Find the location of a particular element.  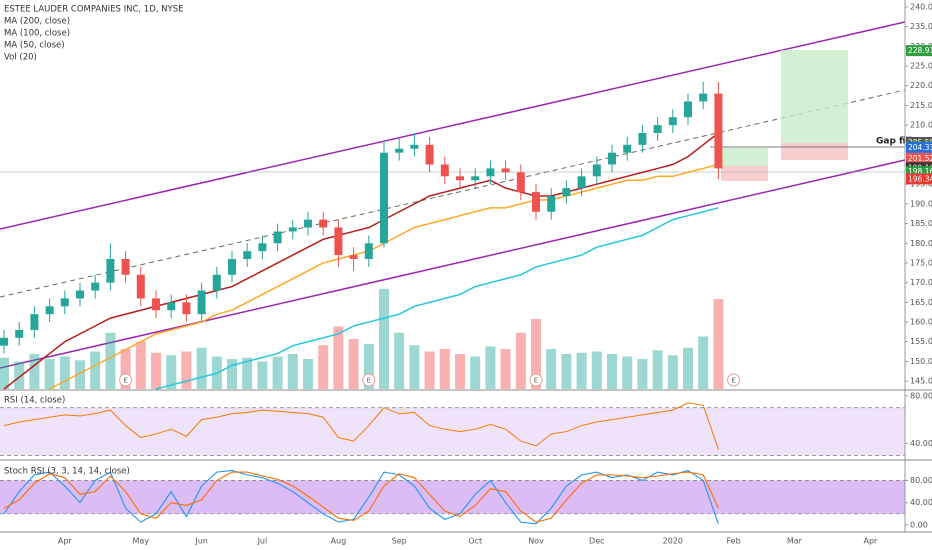

y-tick-label: 160.00 is located at coordinates (921, 322).